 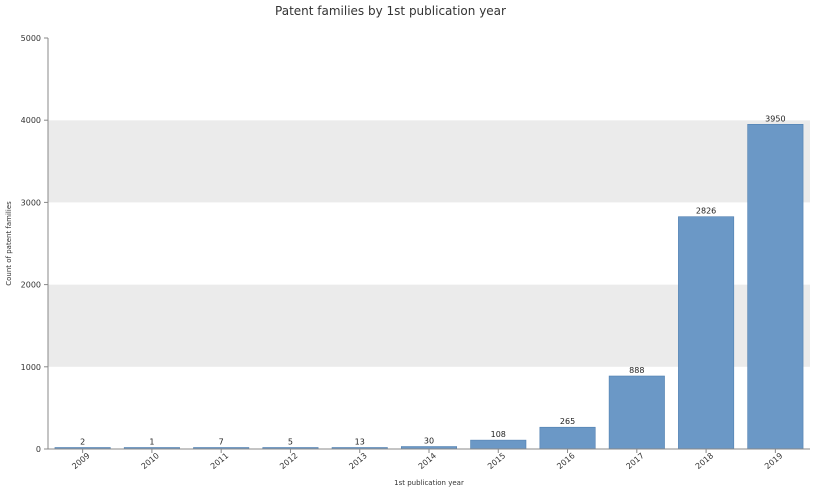 I want to click on data-label: 265, so click(x=567, y=421).